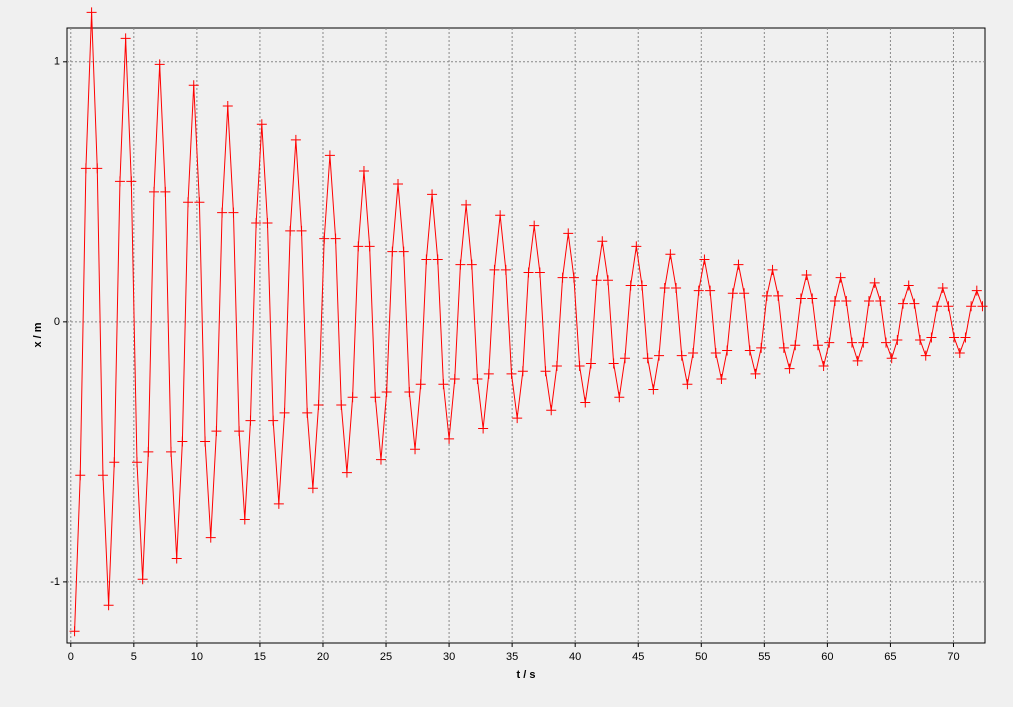  What do you see at coordinates (57, 322) in the screenshot?
I see `y-tick-label: 0` at bounding box center [57, 322].